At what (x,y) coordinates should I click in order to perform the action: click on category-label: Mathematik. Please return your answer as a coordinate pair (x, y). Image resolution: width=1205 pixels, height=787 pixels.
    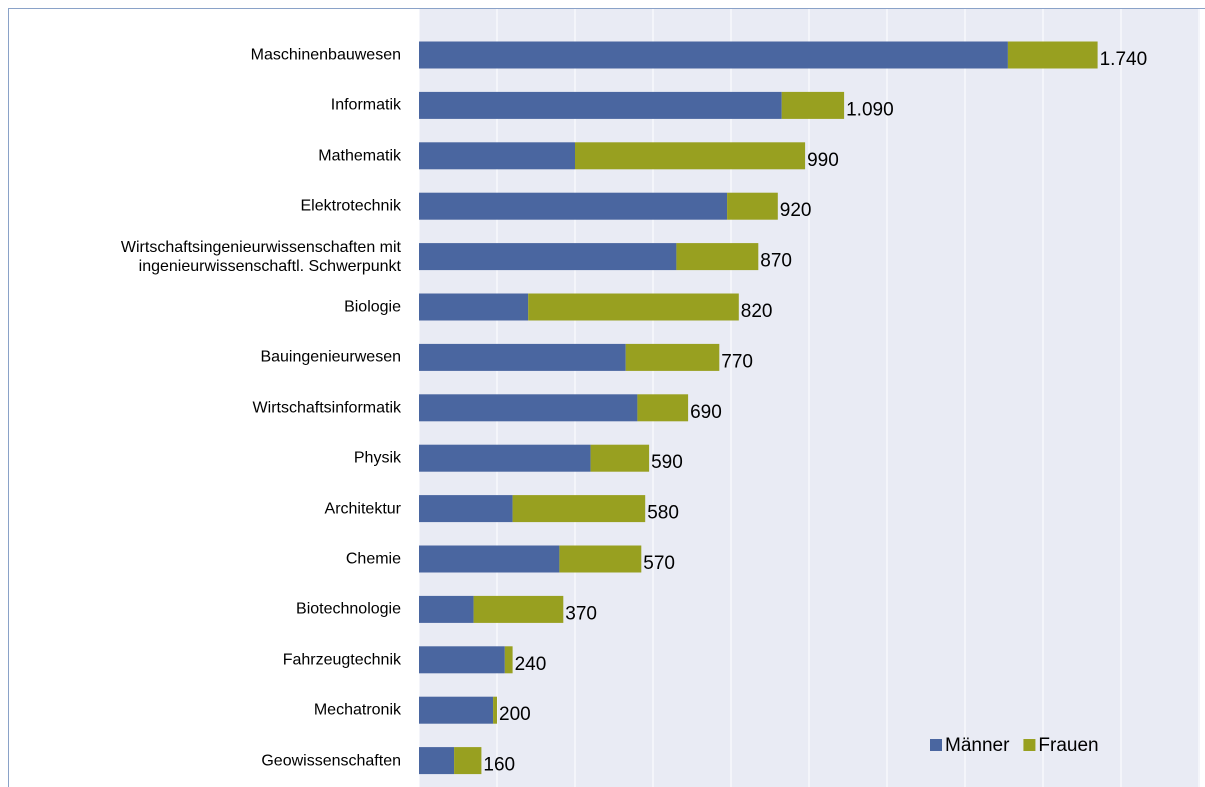
    Looking at the image, I should click on (359, 156).